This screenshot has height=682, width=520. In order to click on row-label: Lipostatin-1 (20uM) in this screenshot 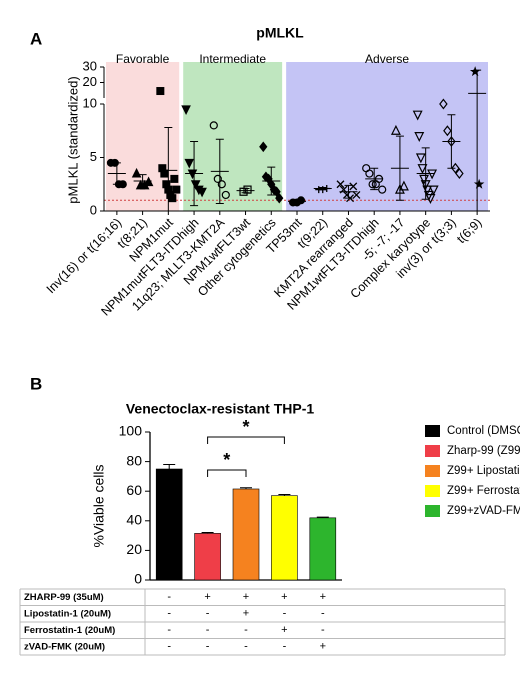, I will do `click(67, 613)`.